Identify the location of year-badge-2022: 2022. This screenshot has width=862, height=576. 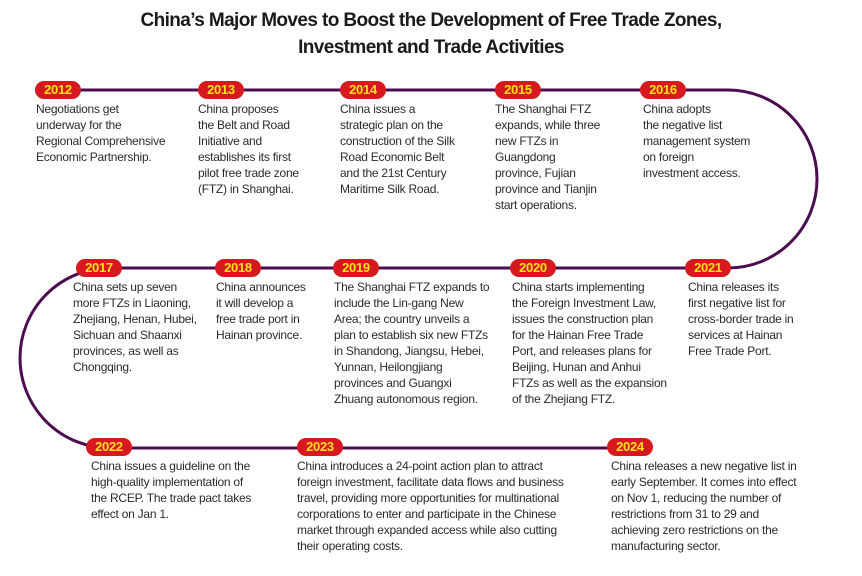
(109, 447).